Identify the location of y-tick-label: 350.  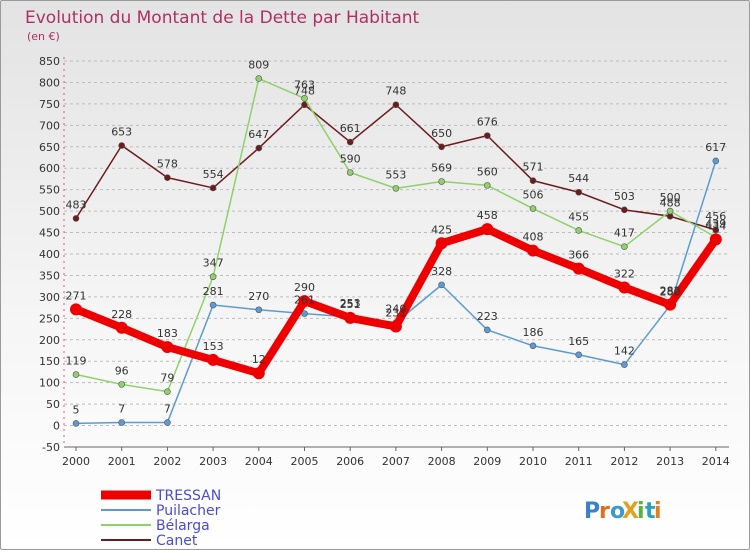
(49, 275).